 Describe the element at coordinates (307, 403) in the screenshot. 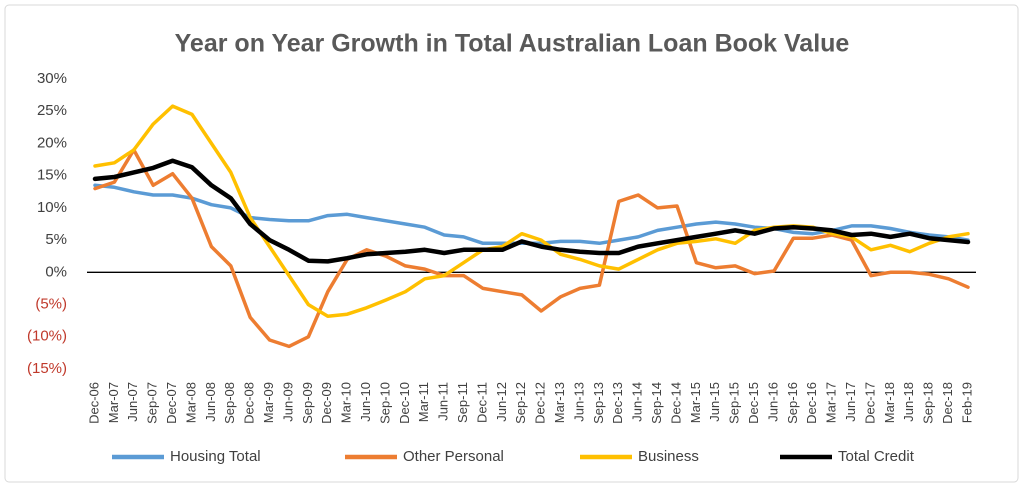

I see `x-tick-label: Sep-09` at that location.